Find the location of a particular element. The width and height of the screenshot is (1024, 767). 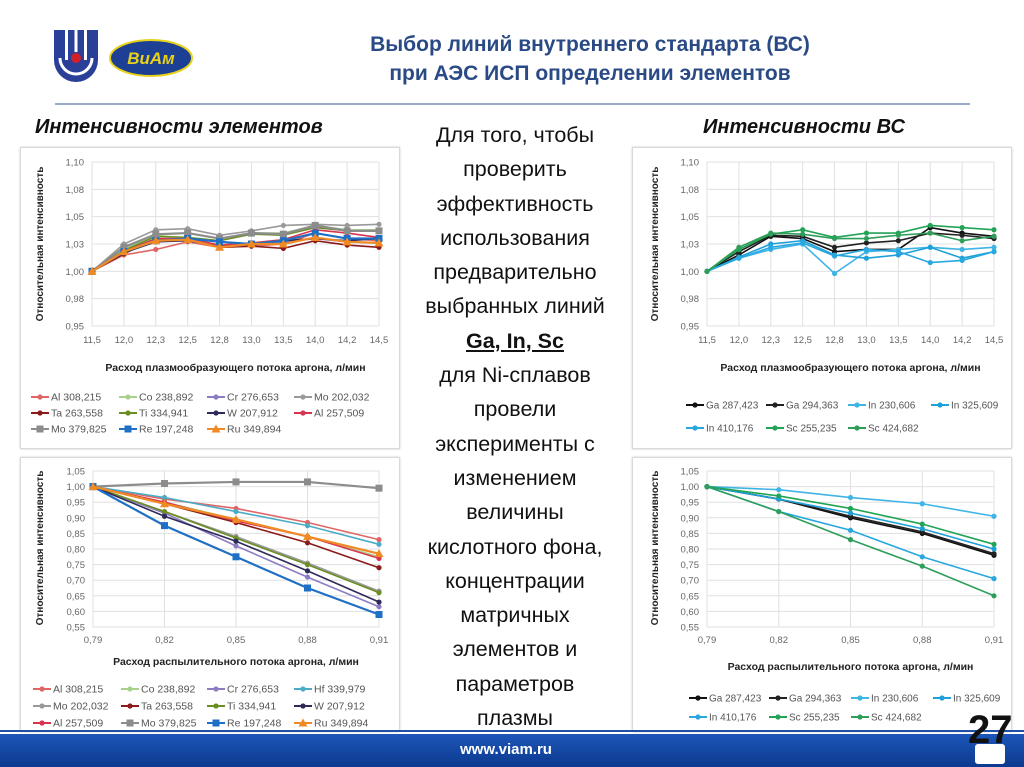

text-line: концентрации is located at coordinates (515, 580).